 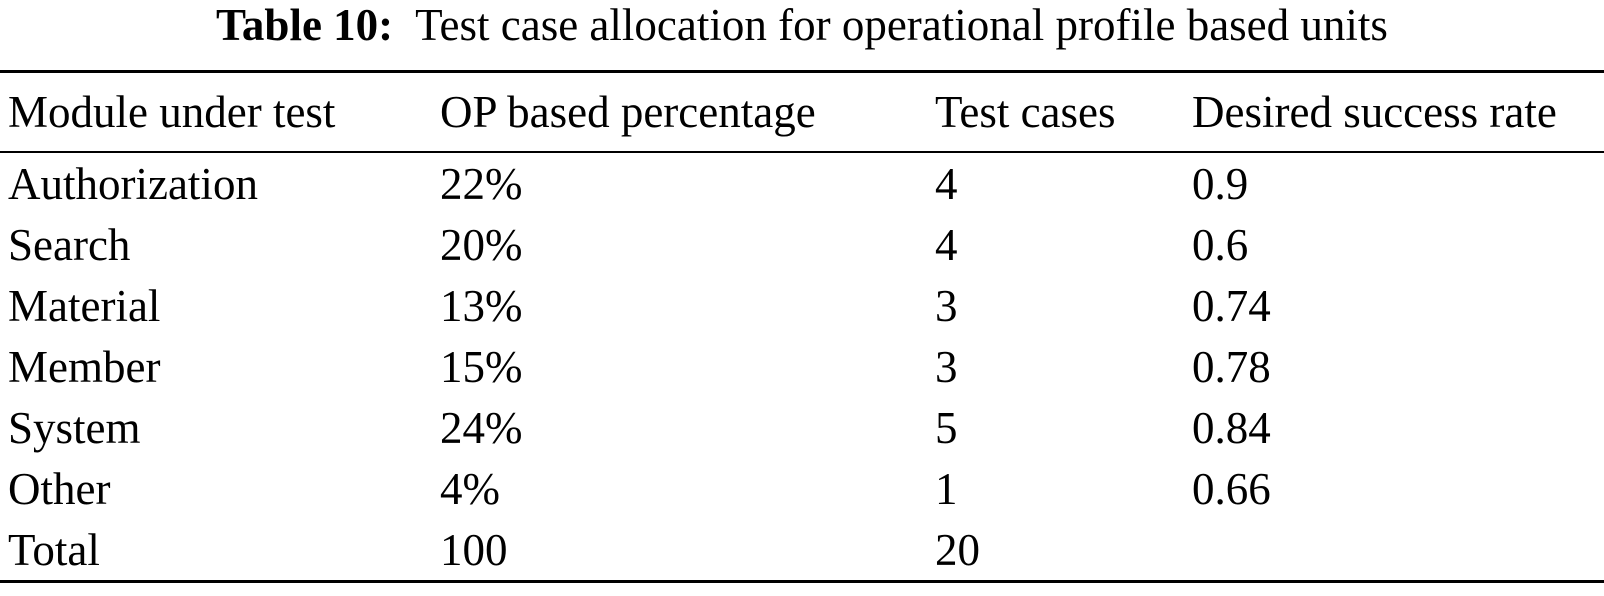 I want to click on cell-module: Member, so click(x=84, y=366).